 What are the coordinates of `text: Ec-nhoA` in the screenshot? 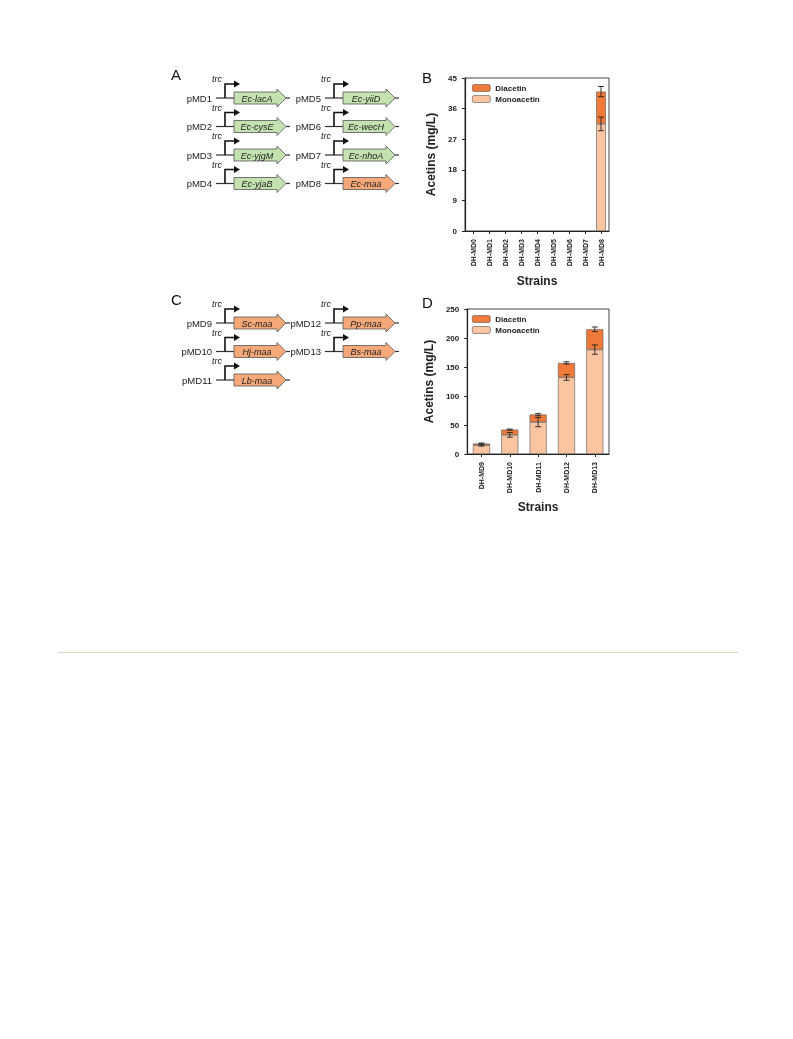 It's located at (366, 155).